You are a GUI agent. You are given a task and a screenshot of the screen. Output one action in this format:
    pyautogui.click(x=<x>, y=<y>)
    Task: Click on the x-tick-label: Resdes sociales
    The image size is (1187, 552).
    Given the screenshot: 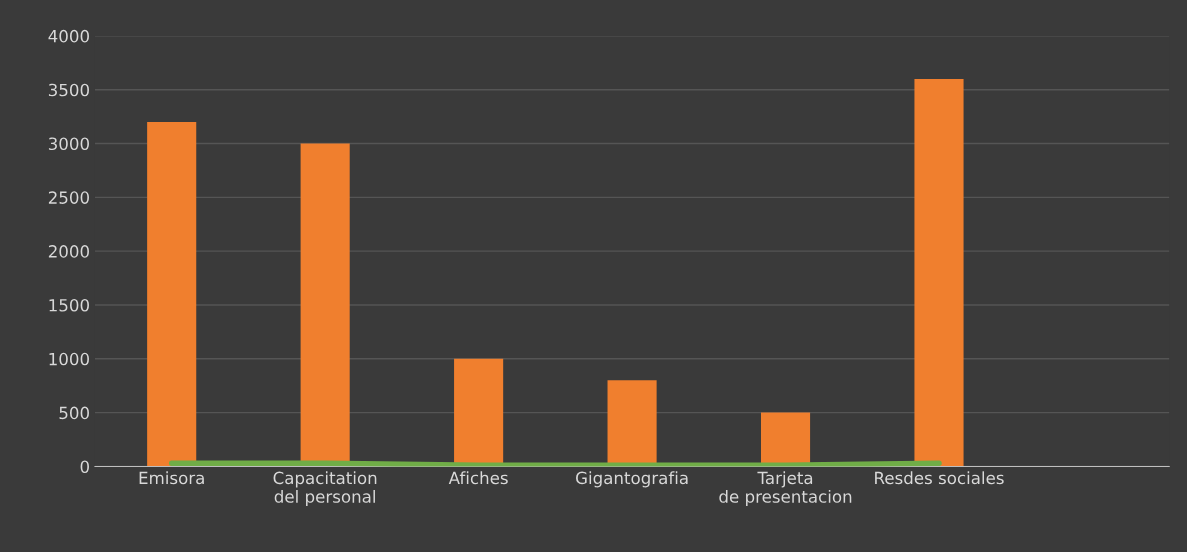 What is the action you would take?
    pyautogui.click(x=939, y=478)
    